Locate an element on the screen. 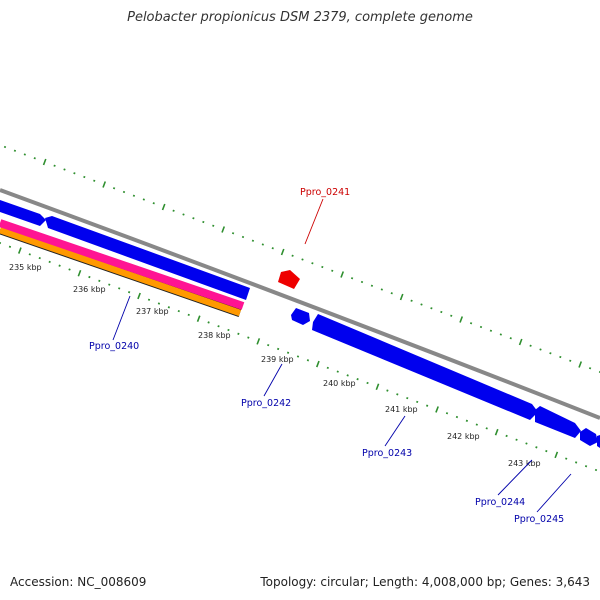 The image size is (600, 600). gene-label-ppro-0240: Ppro_0240 is located at coordinates (114, 346).